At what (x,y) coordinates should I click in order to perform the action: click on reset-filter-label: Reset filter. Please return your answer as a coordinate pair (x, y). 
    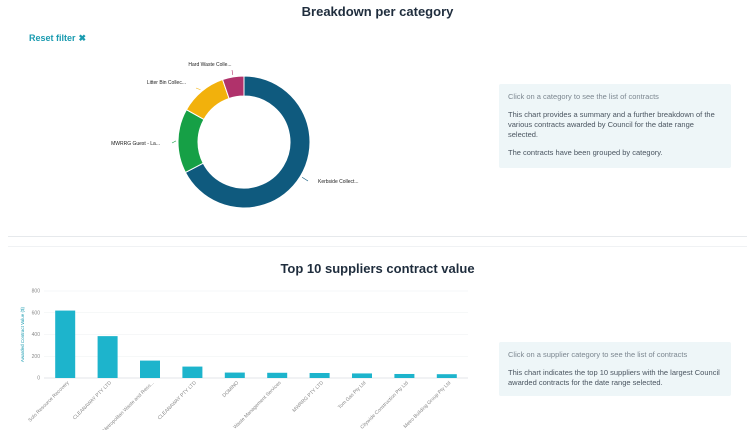
    Looking at the image, I should click on (52, 38).